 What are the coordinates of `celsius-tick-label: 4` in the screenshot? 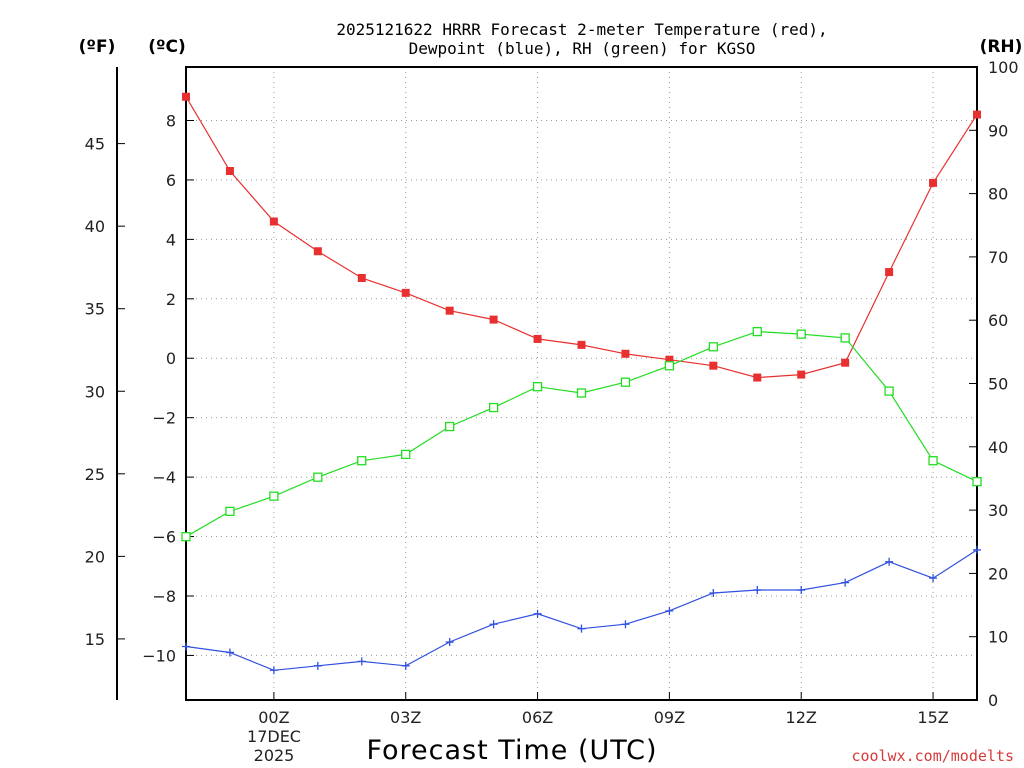 It's located at (171, 239).